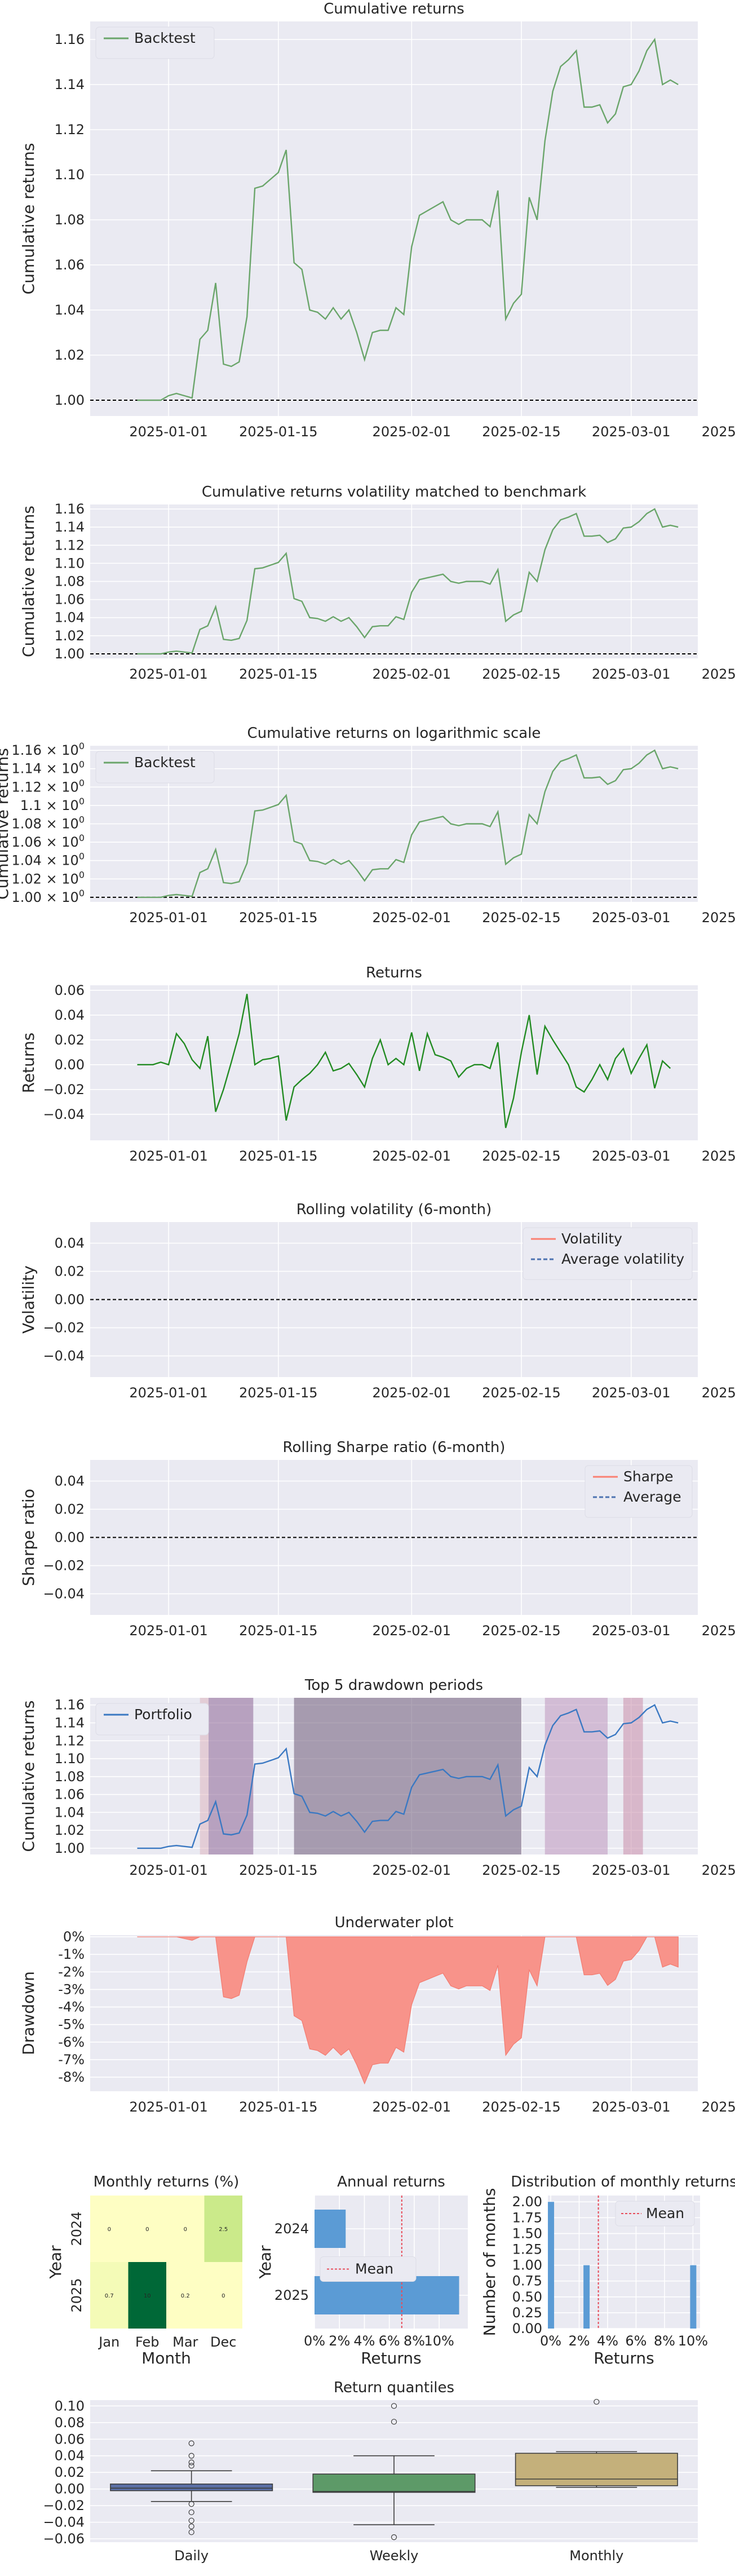 The width and height of the screenshot is (735, 2576). Describe the element at coordinates (48, 749) in the screenshot. I see `y-tick-label: 1.16 × 100` at that location.